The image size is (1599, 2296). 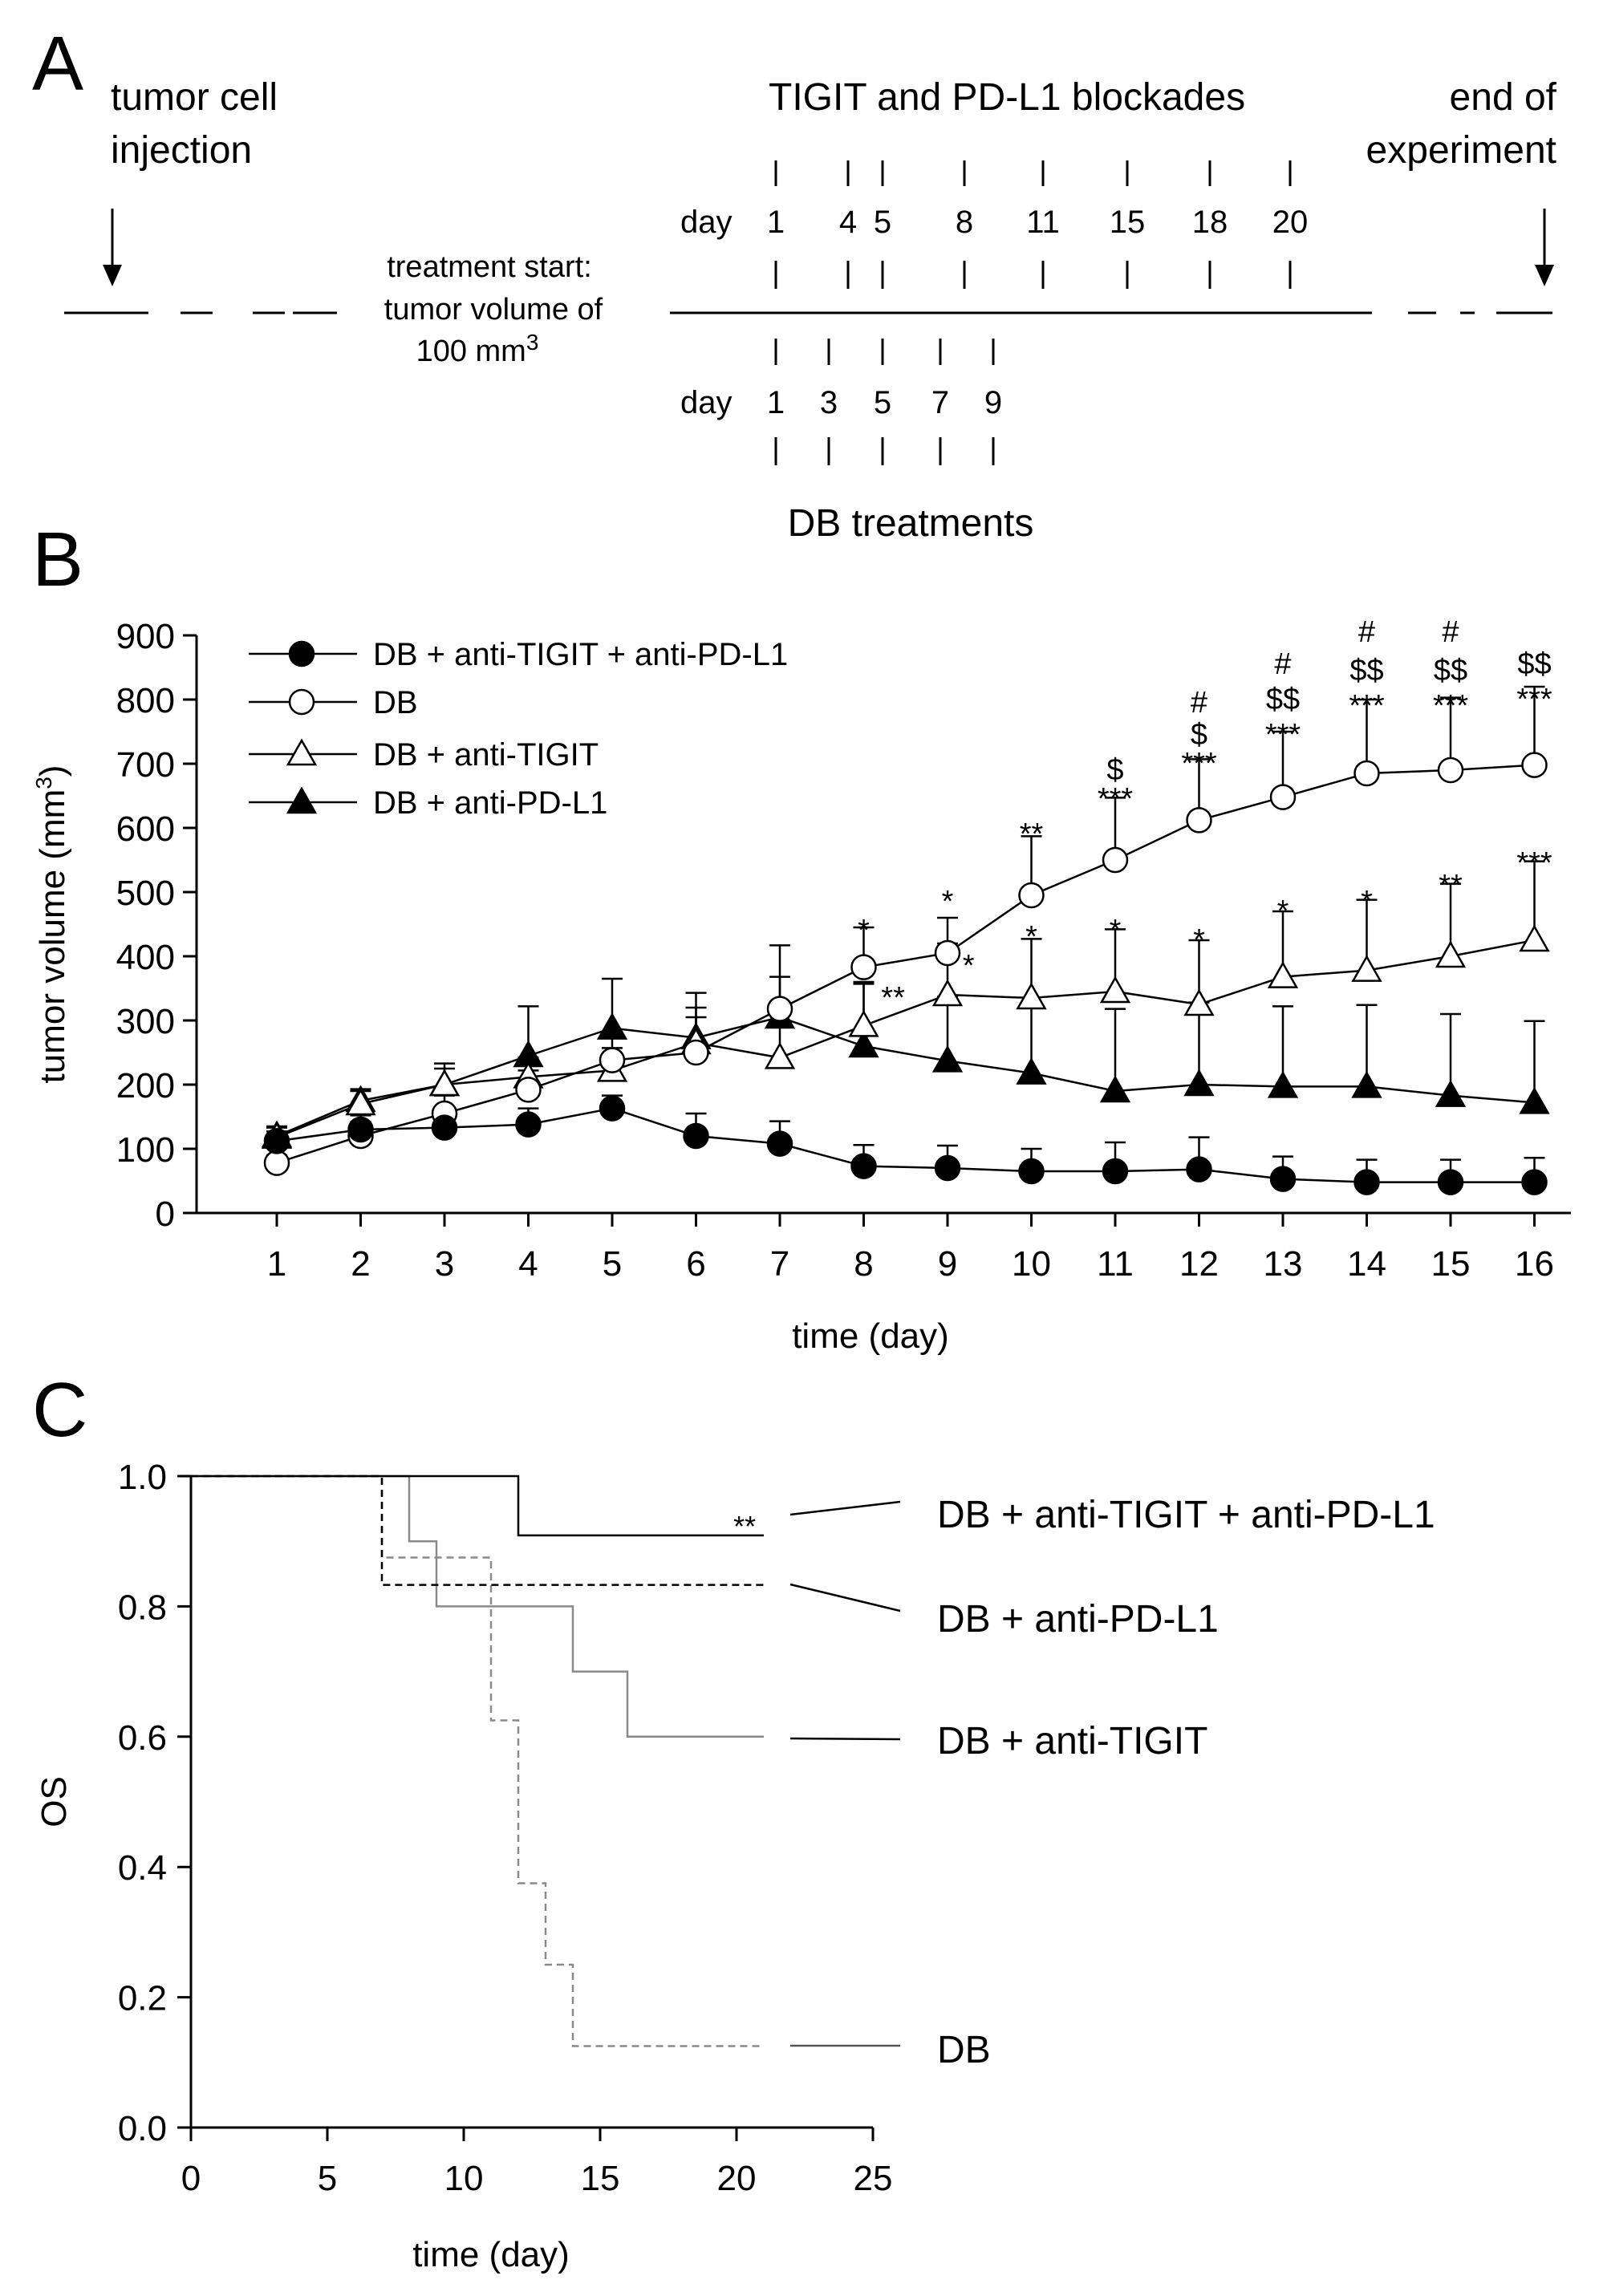 What do you see at coordinates (395, 702) in the screenshot?
I see `b-legend-label: DB` at bounding box center [395, 702].